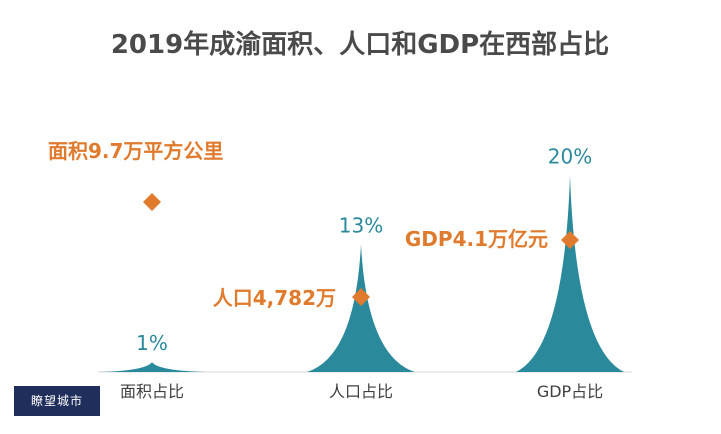 This screenshot has height=434, width=721. Describe the element at coordinates (570, 157) in the screenshot. I see `value-label-3: 20%` at that location.